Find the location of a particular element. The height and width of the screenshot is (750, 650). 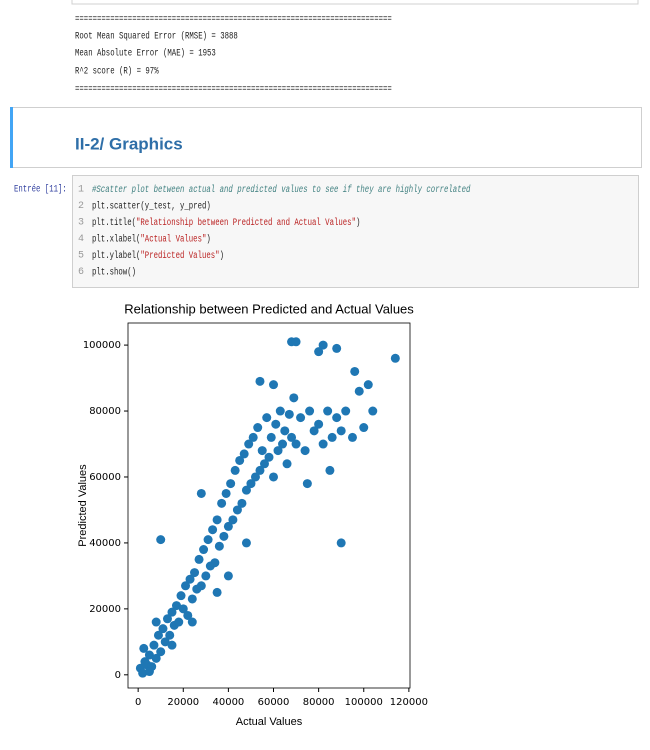

y-axis-label: Predicted Values is located at coordinates (83, 505).